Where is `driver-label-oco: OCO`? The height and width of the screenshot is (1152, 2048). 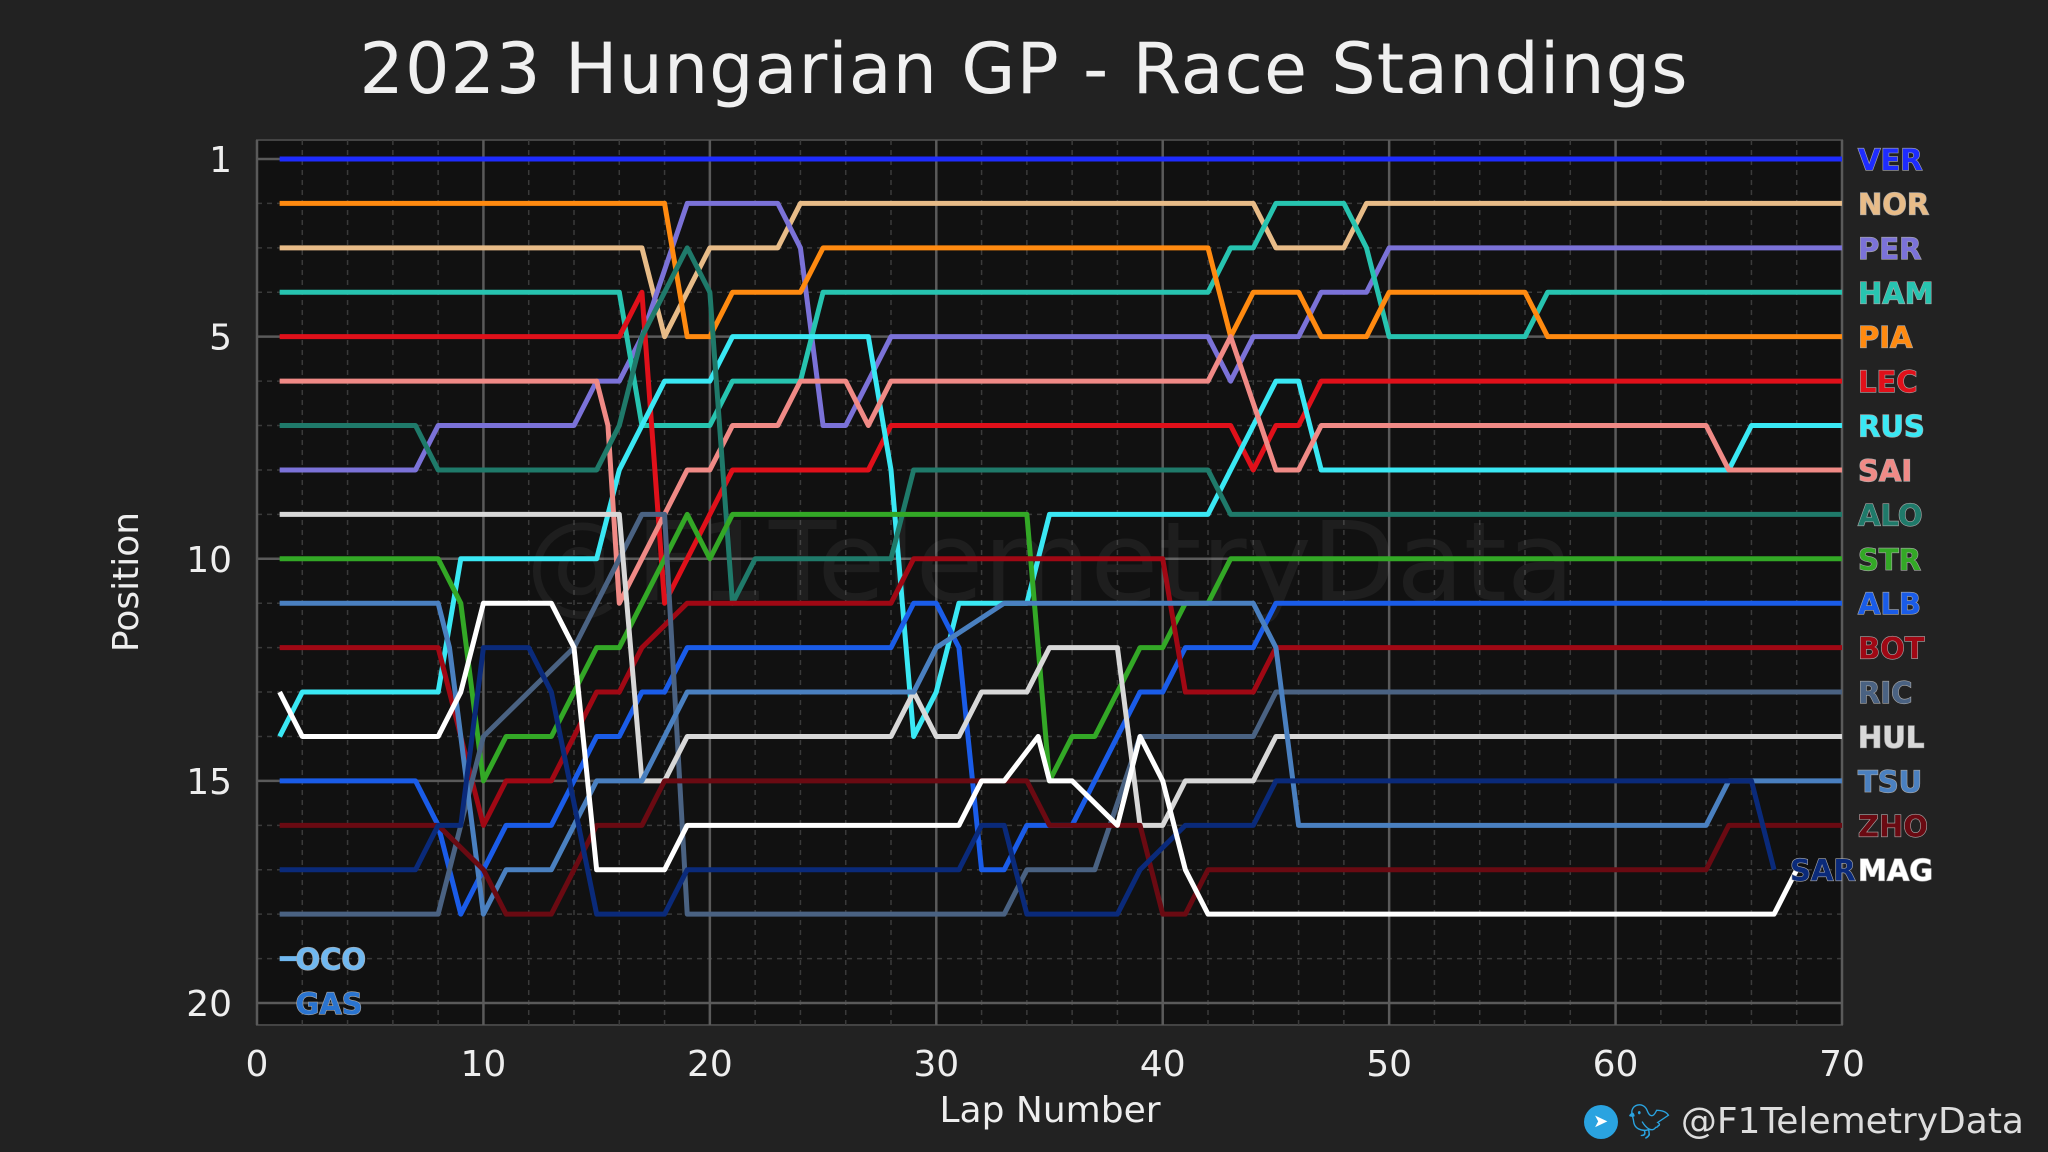 driver-label-oco: OCO is located at coordinates (330, 960).